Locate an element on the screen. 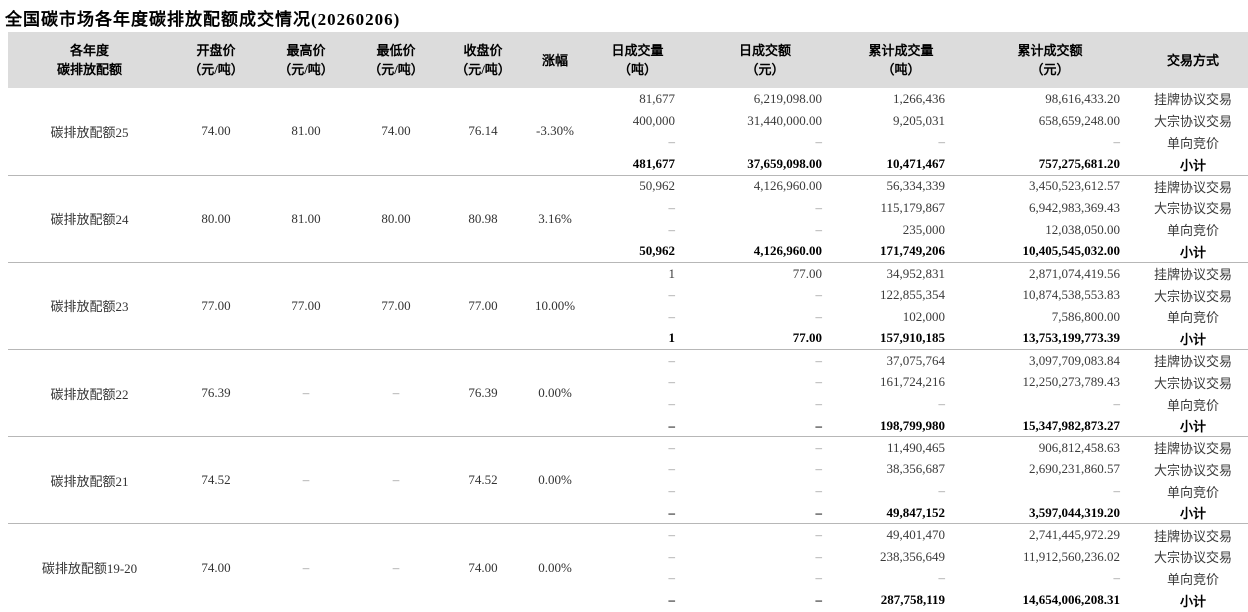  group-name-cell: 碳排放配额19-20 is located at coordinates (89, 569).